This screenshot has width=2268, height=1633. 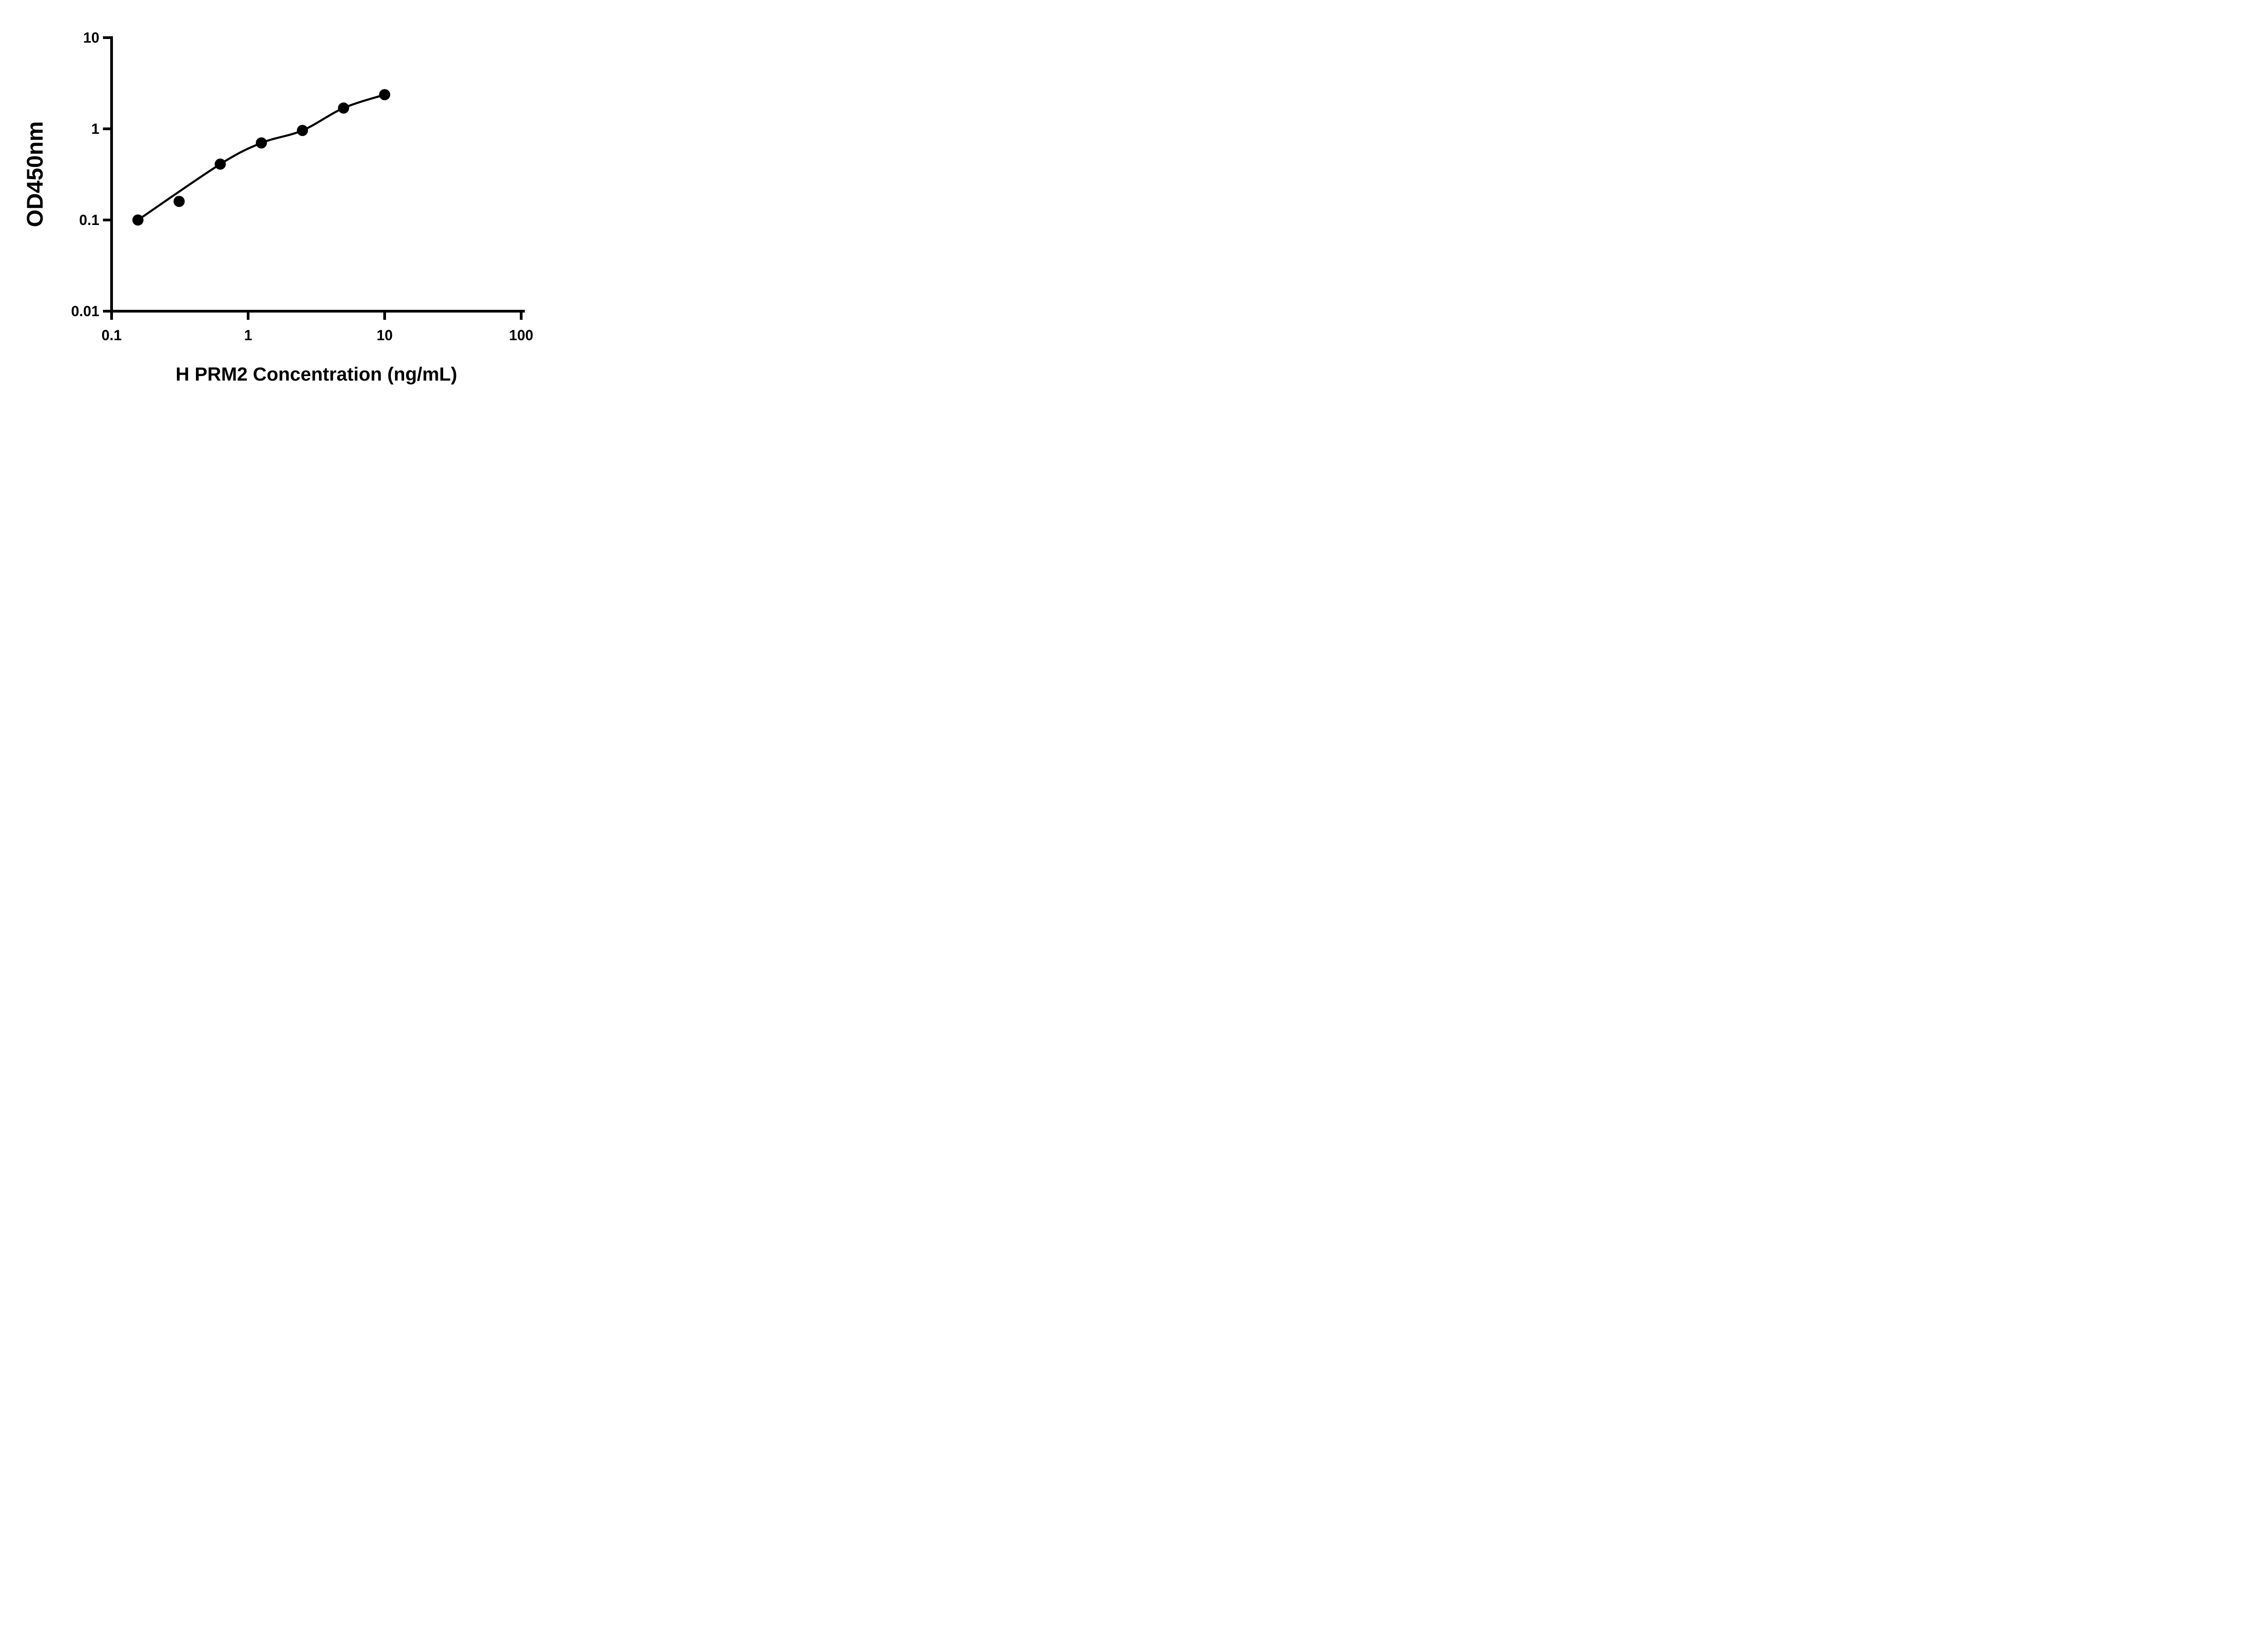 What do you see at coordinates (112, 335) in the screenshot?
I see `x-tick-label-0.1: 0.1` at bounding box center [112, 335].